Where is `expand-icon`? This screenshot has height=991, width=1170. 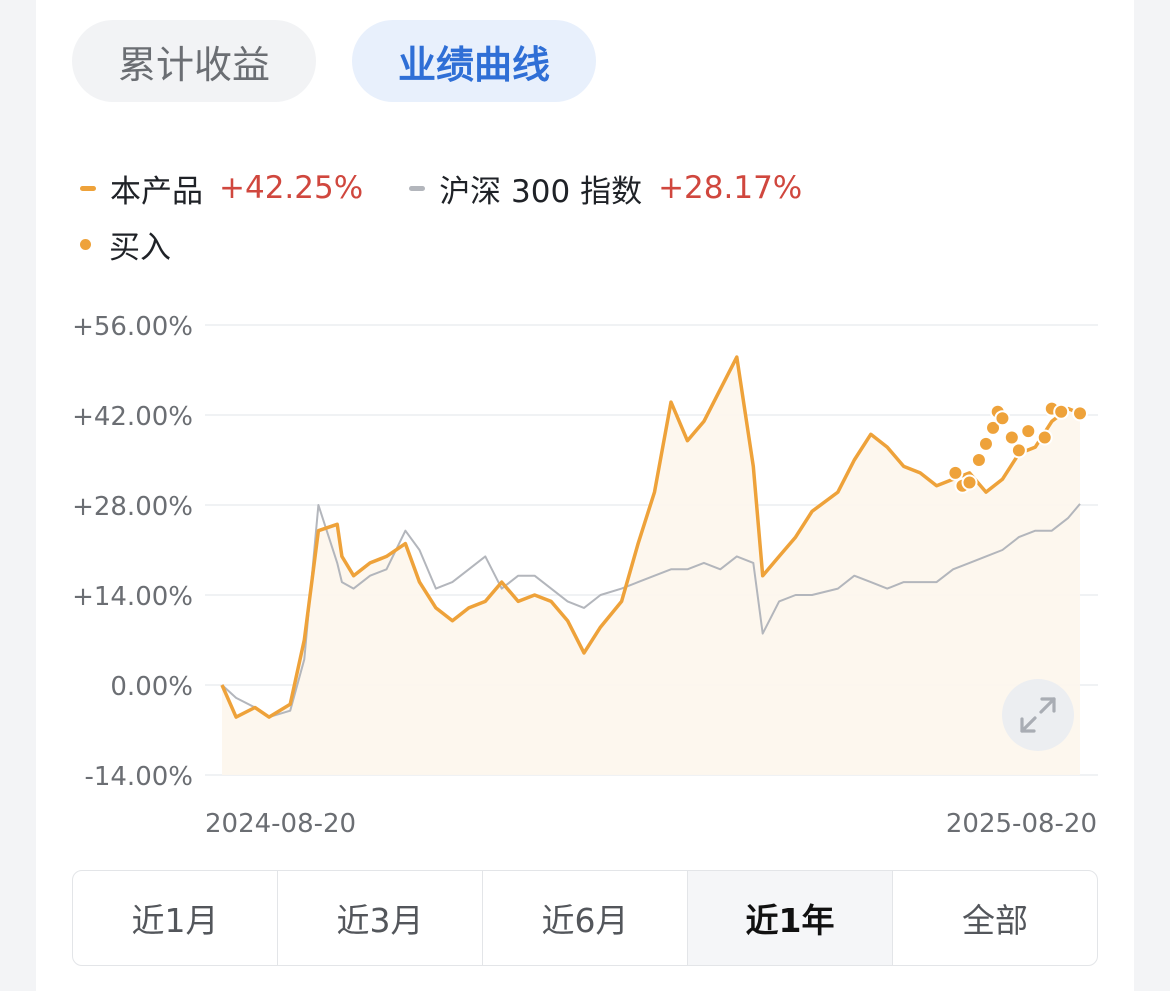 expand-icon is located at coordinates (1038, 715).